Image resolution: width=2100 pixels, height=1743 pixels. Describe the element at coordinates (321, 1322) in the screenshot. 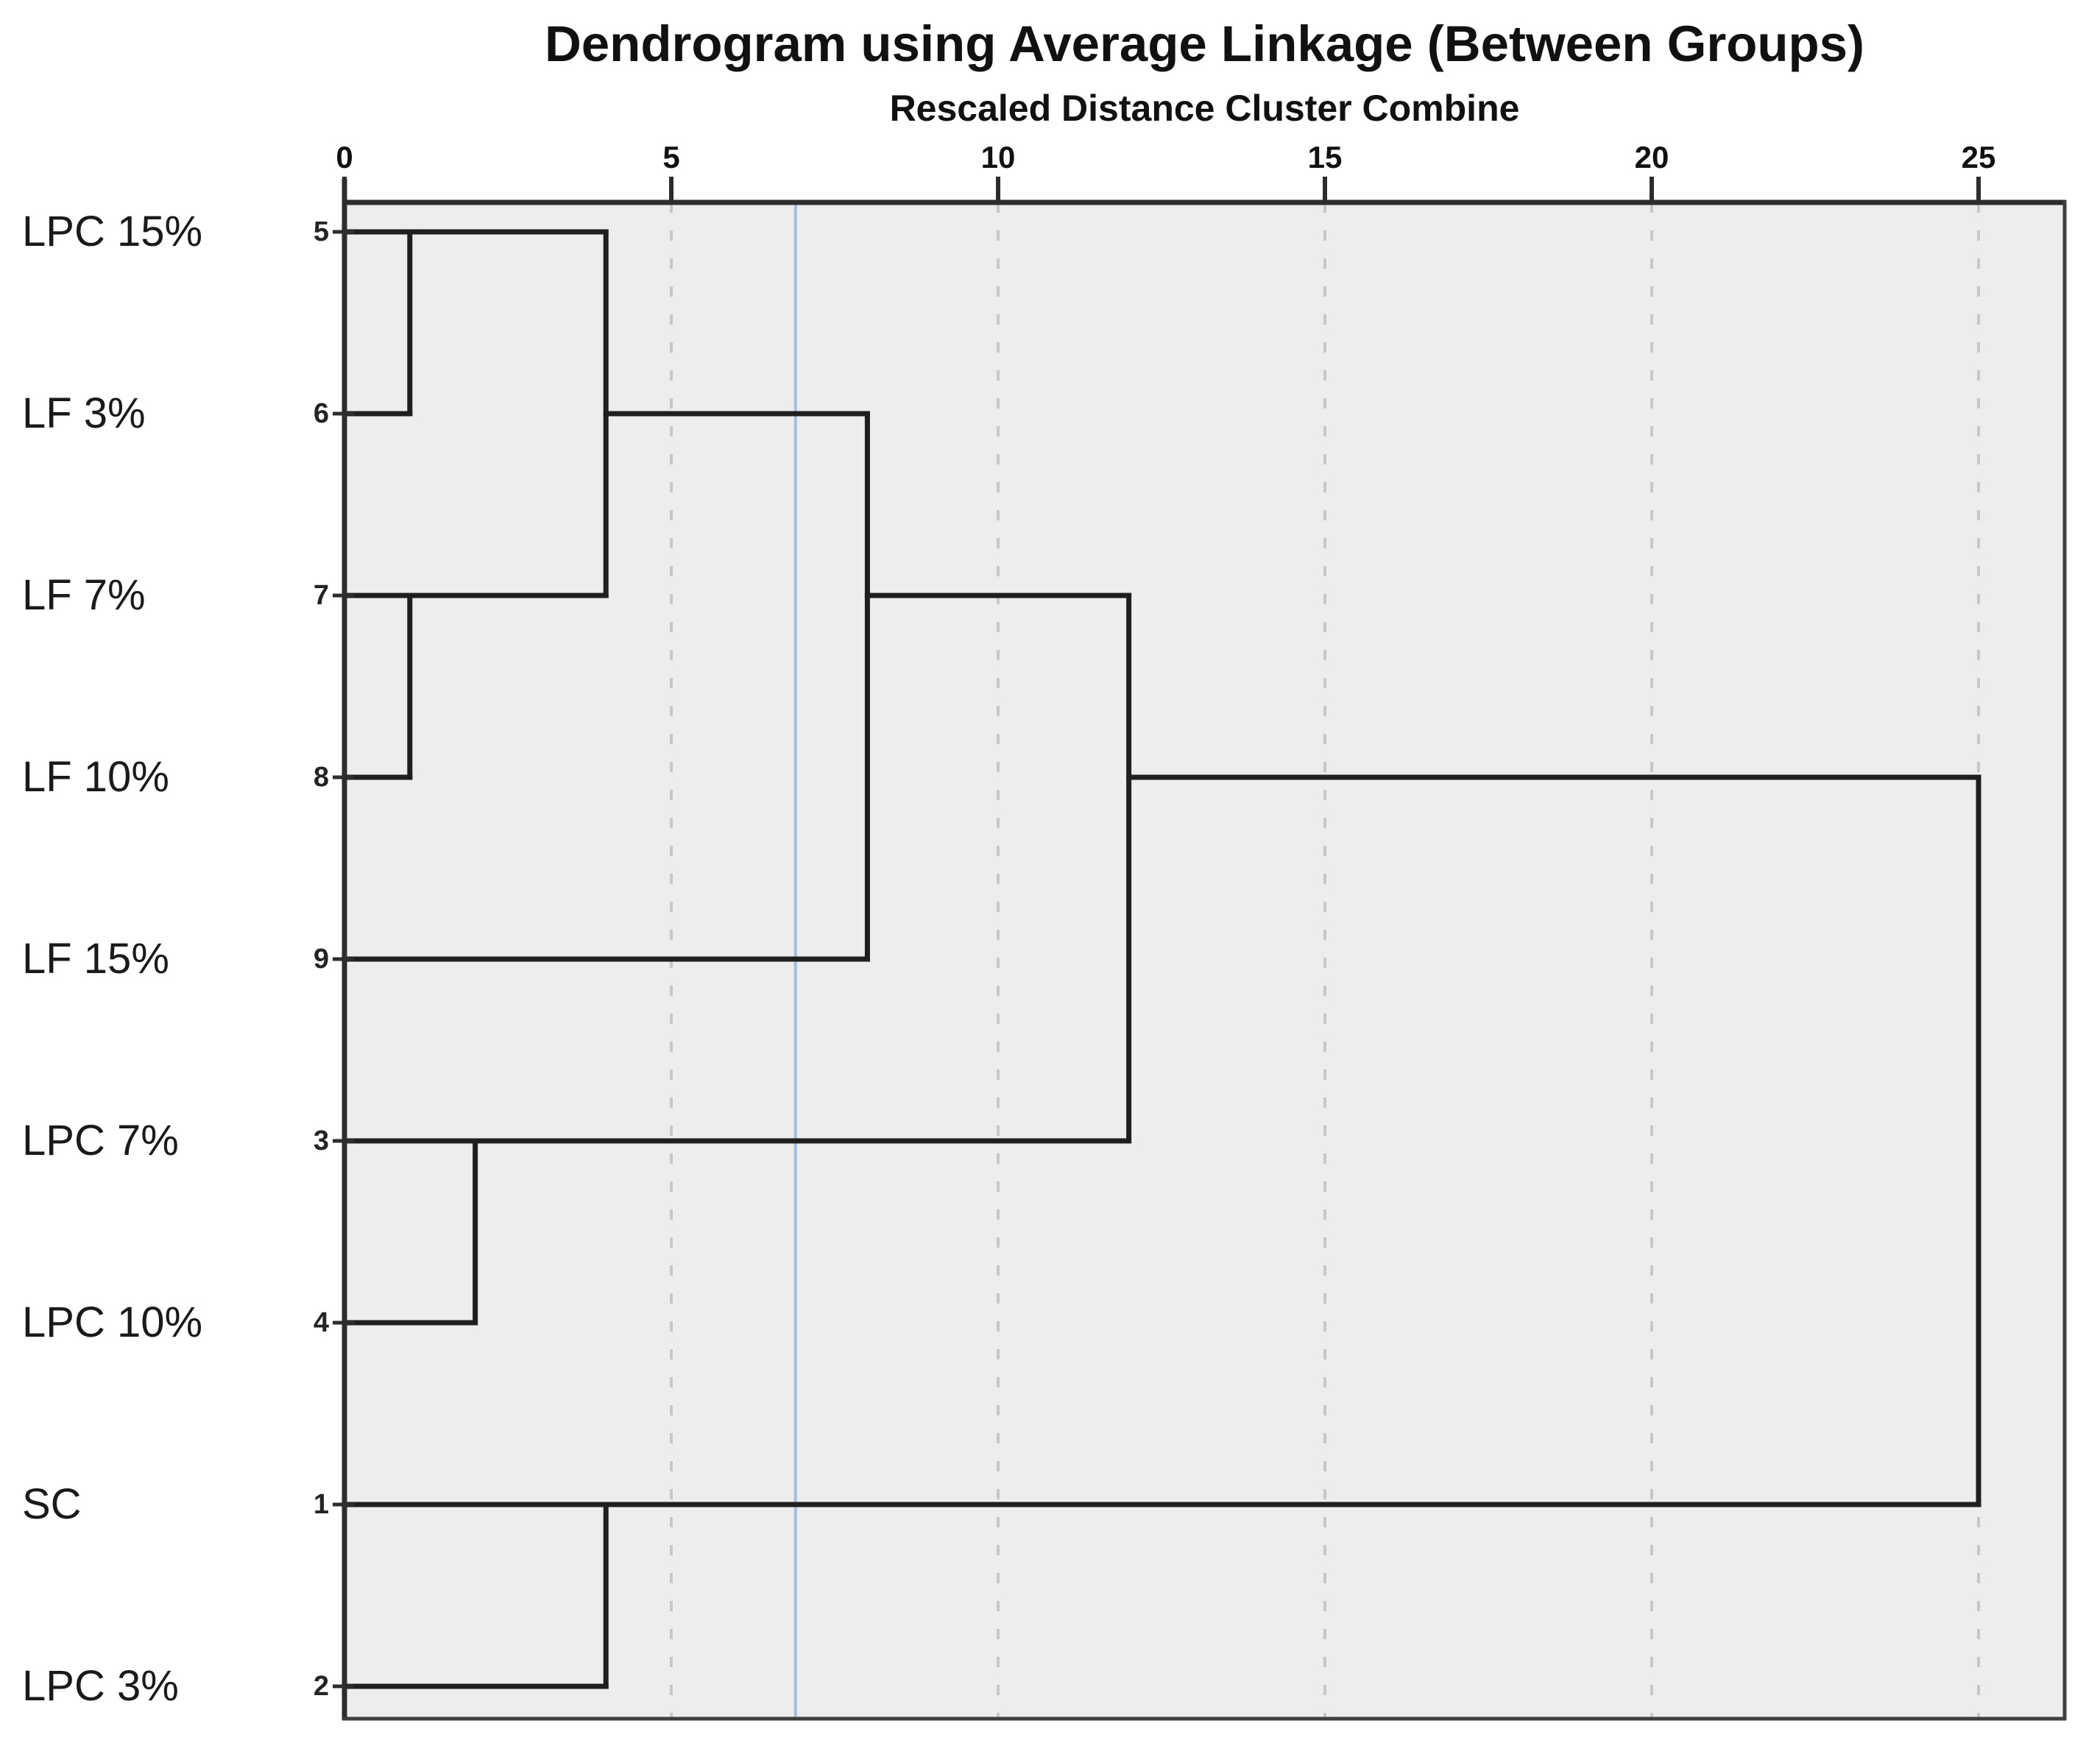

I see `case-number-label: 4` at that location.